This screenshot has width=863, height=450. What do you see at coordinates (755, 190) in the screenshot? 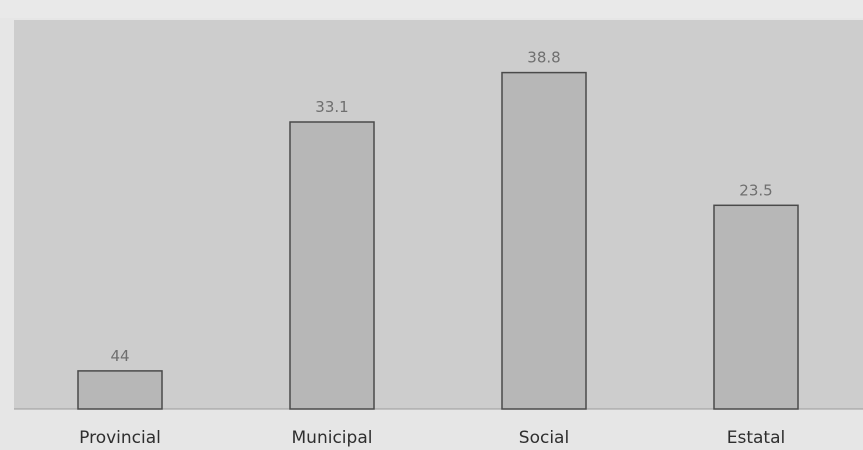
I see `data-label-estatal: 23.5` at bounding box center [755, 190].